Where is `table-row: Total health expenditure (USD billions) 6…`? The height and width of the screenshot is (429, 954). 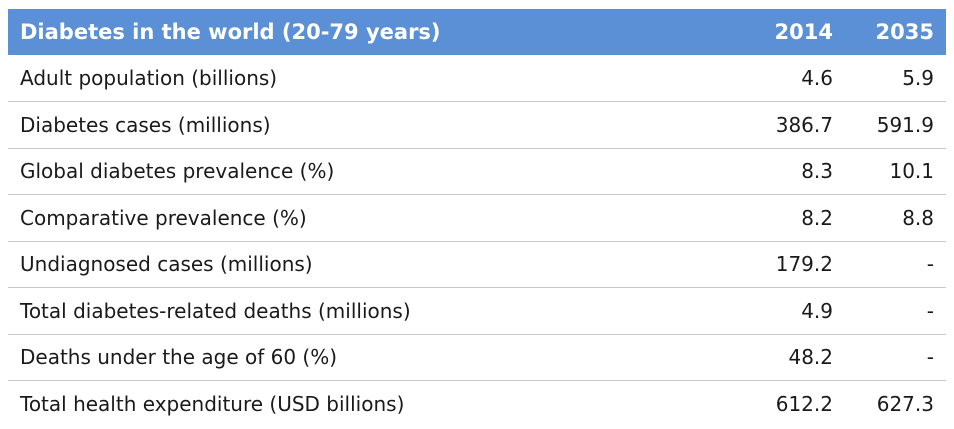 table-row: Total health expenditure (USD billions) 6… is located at coordinates (477, 404).